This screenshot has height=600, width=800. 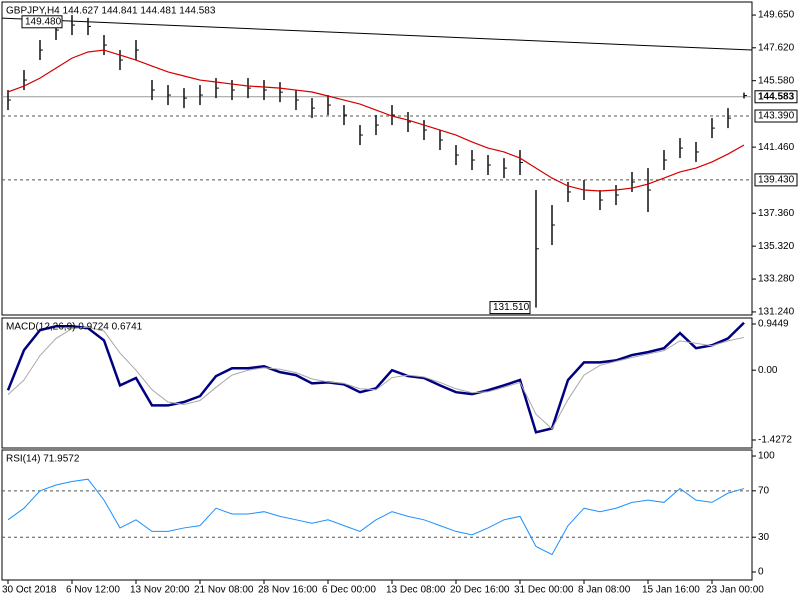 I want to click on y-tick-label: 0.9449, so click(x=773, y=324).